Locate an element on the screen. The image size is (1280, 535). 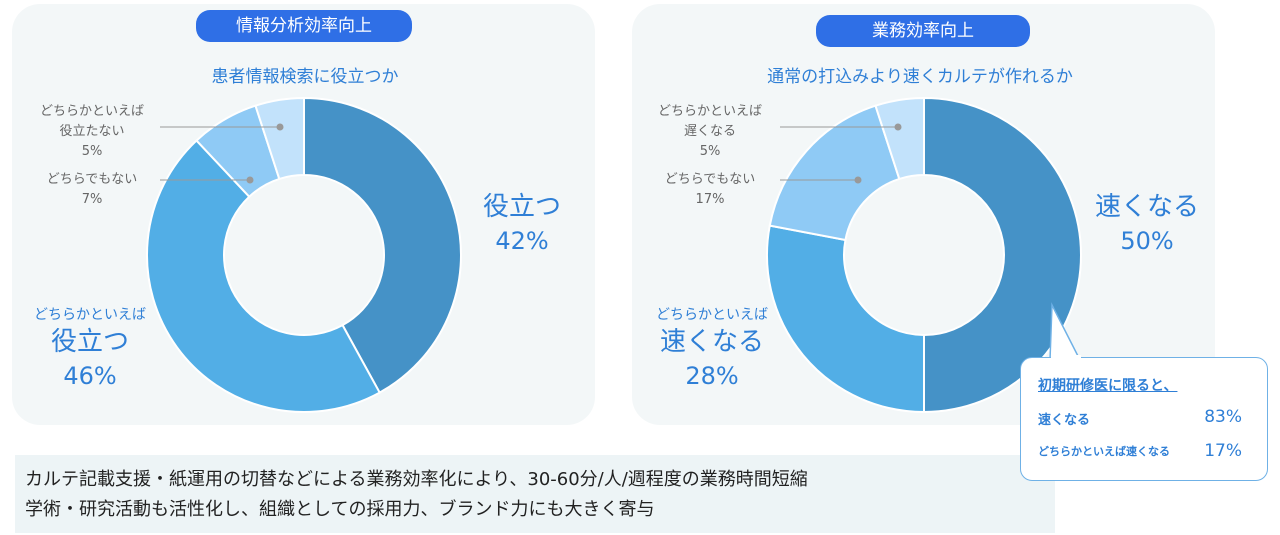
right-label-slower: どちらかといえば 遅くなる 5% is located at coordinates (710, 132).